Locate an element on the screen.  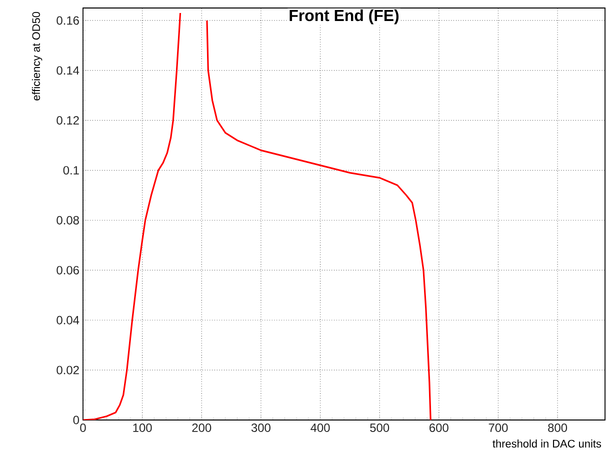
x-tick-label: 800 is located at coordinates (558, 428).